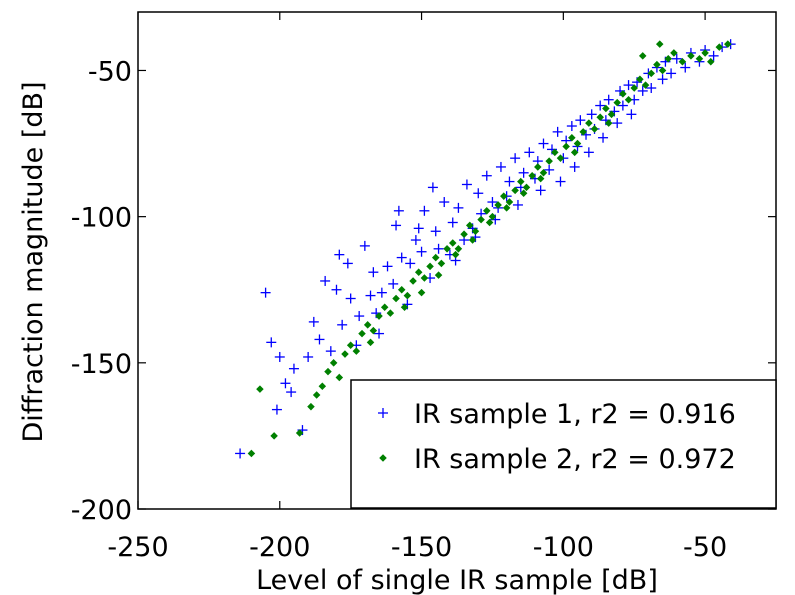 The image size is (795, 595). What do you see at coordinates (563, 547) in the screenshot?
I see `x-tick-label: -100` at bounding box center [563, 547].